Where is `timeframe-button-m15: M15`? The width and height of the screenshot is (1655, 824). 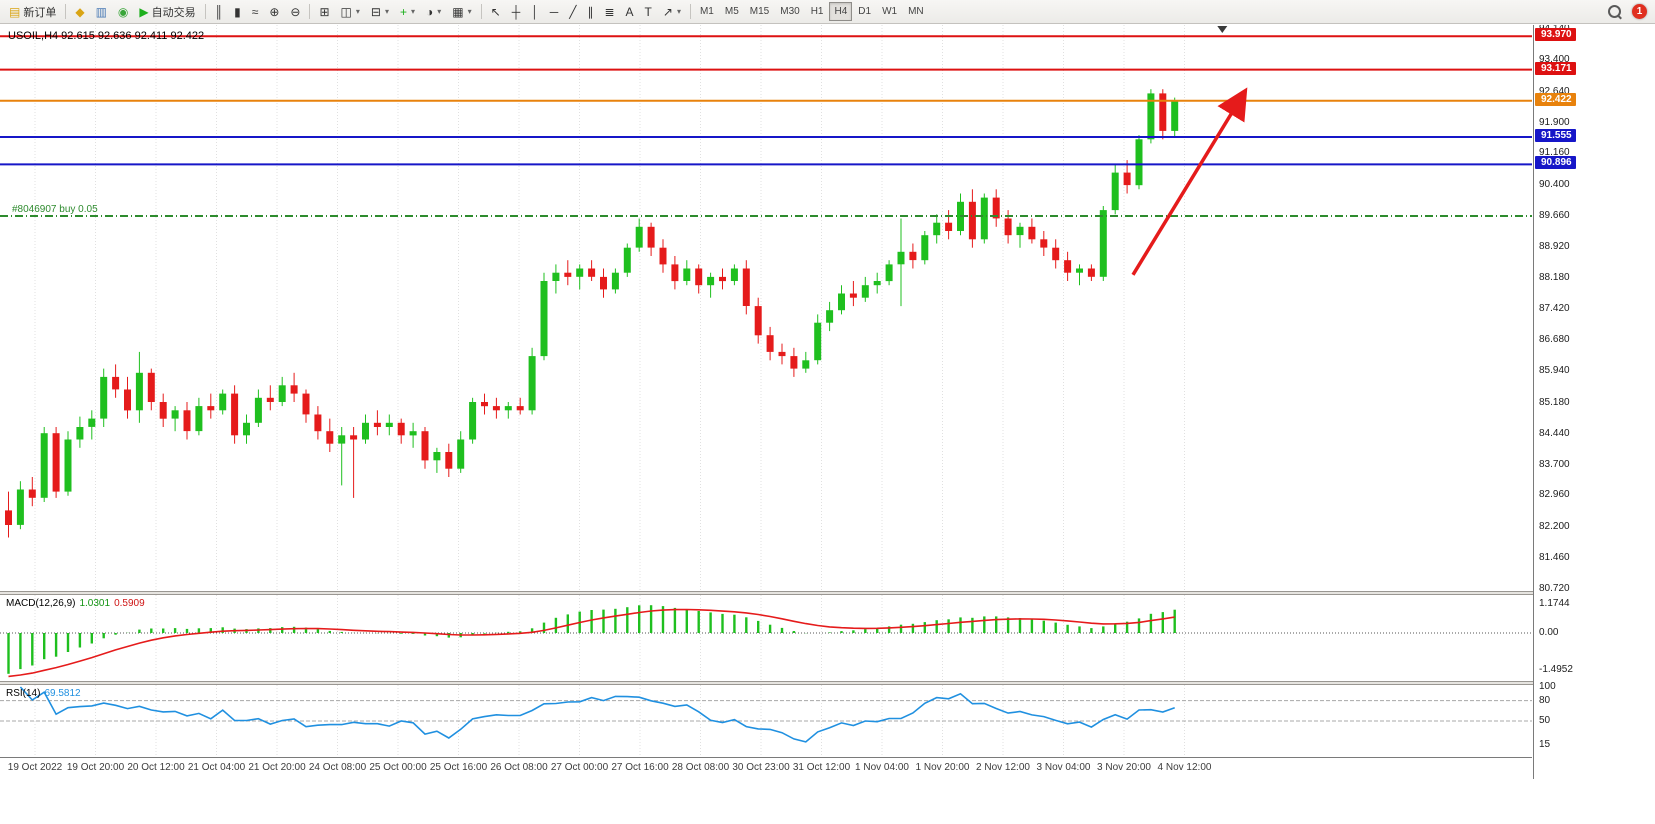
timeframe-button-m15: M15 is located at coordinates (759, 11).